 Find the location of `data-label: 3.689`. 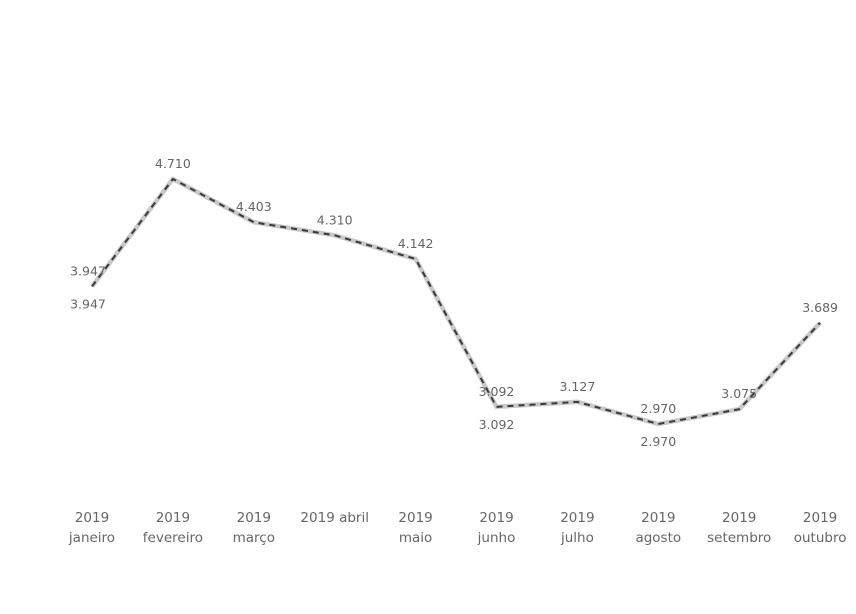

data-label: 3.689 is located at coordinates (820, 307).